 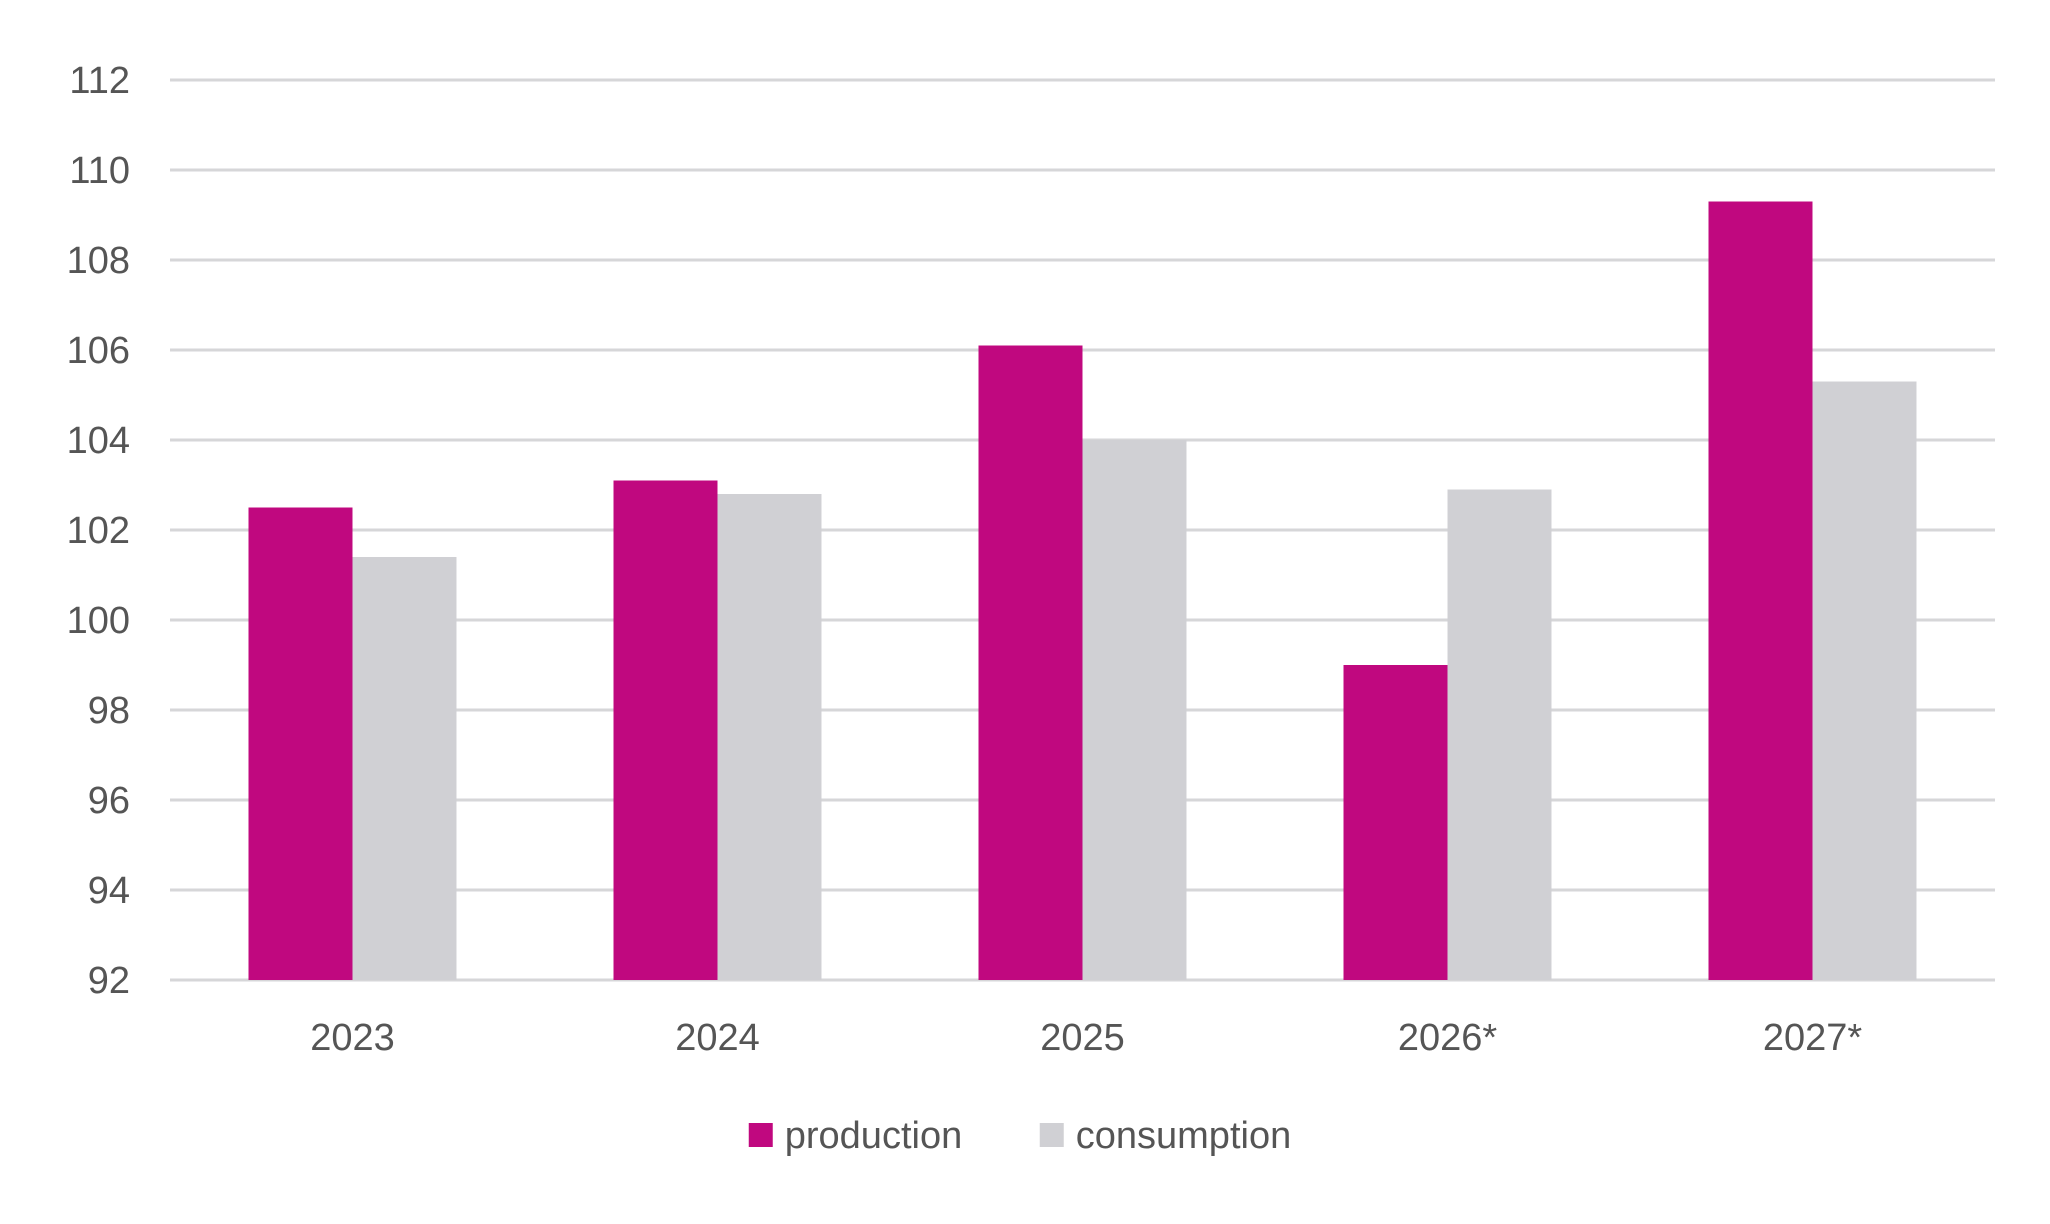 What do you see at coordinates (760, 1135) in the screenshot?
I see `legend-swatch-production` at bounding box center [760, 1135].